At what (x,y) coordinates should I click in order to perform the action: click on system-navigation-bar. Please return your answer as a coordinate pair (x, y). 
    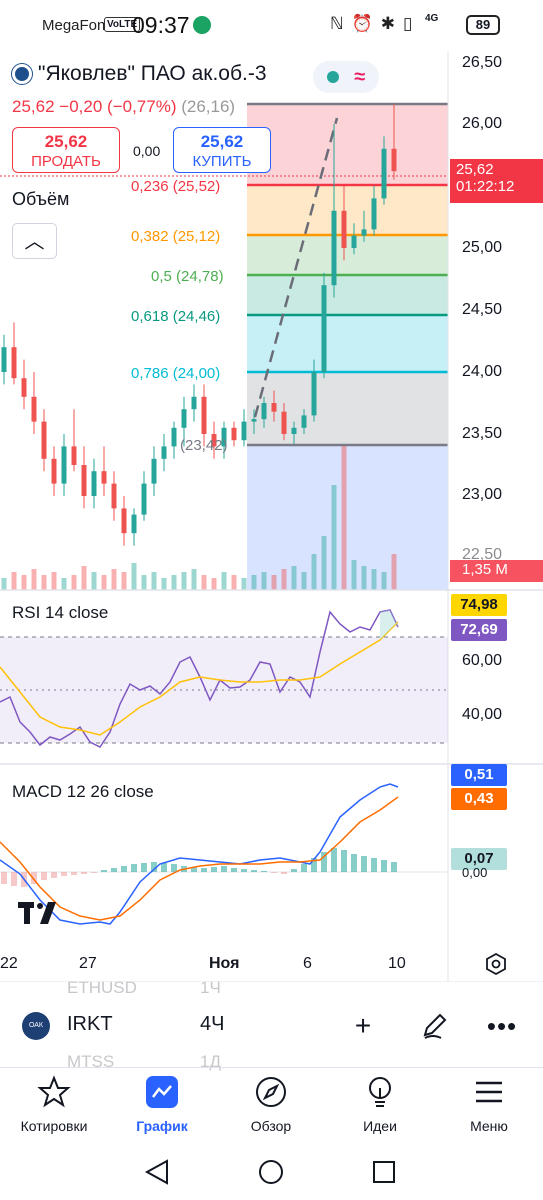
    Looking at the image, I should click on (269, 1172).